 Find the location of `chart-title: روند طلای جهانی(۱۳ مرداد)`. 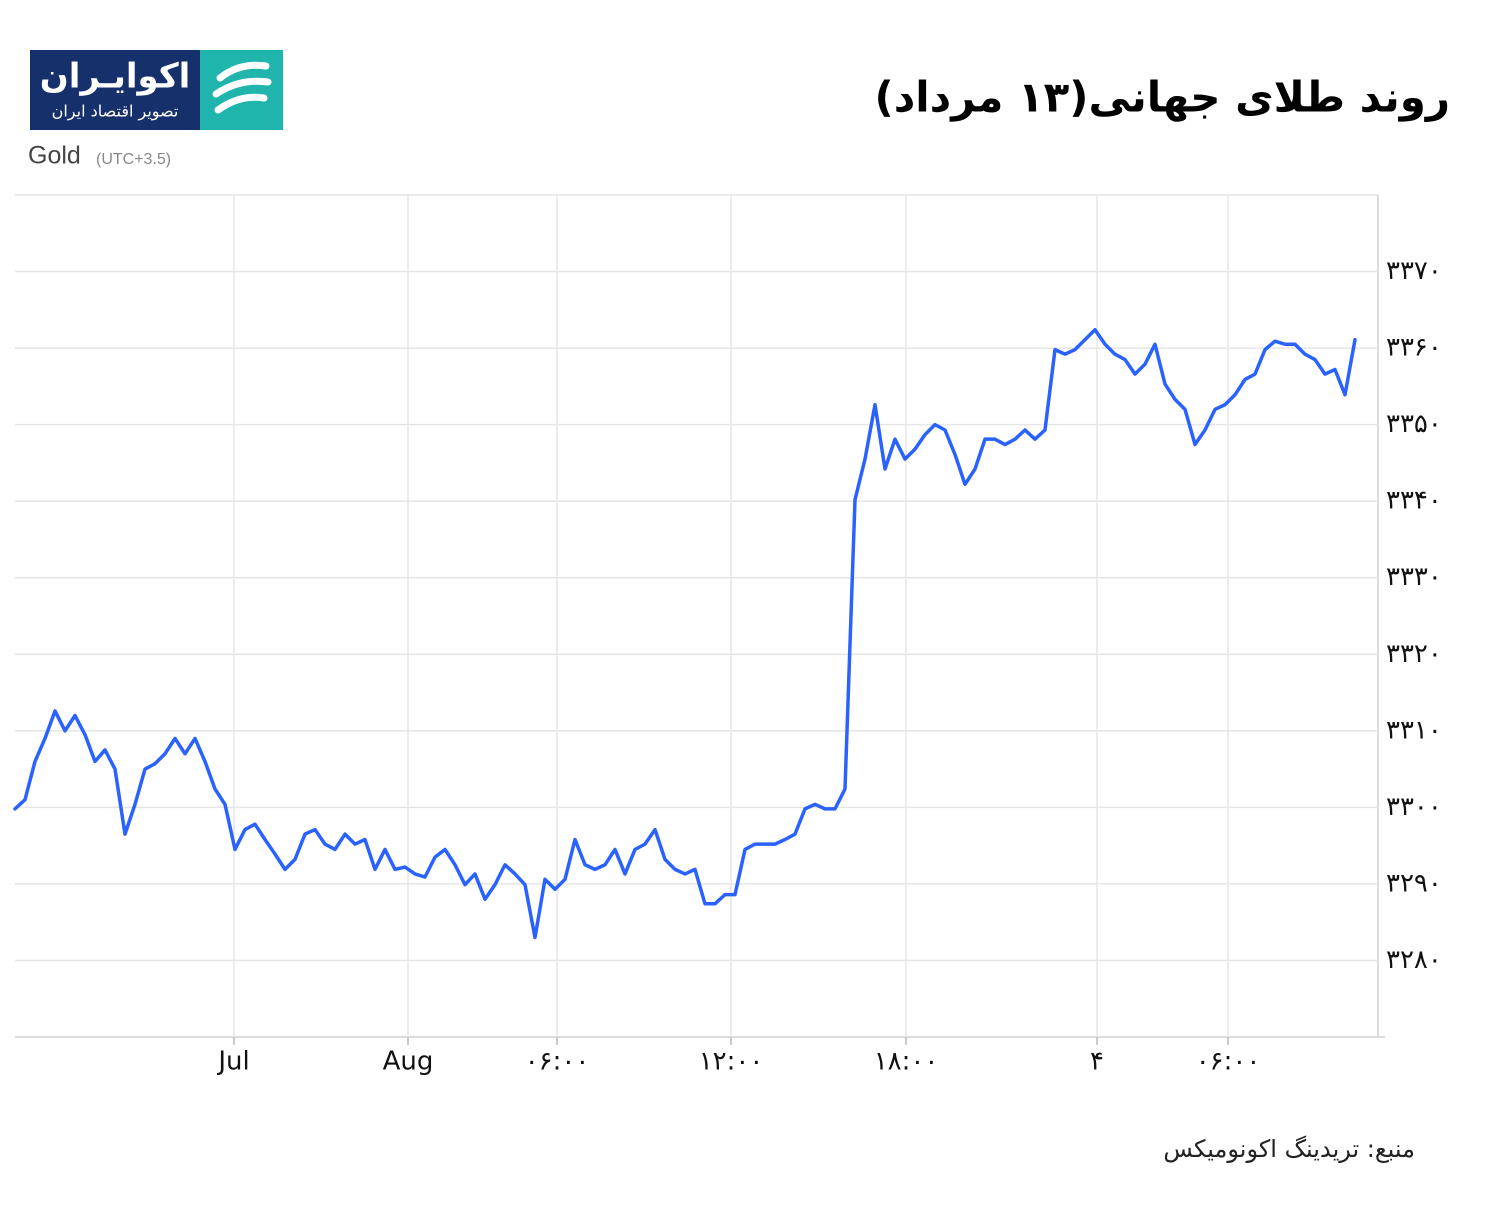

chart-title: روند طلای جهانی(۱۳ مرداد) is located at coordinates (1162, 98).